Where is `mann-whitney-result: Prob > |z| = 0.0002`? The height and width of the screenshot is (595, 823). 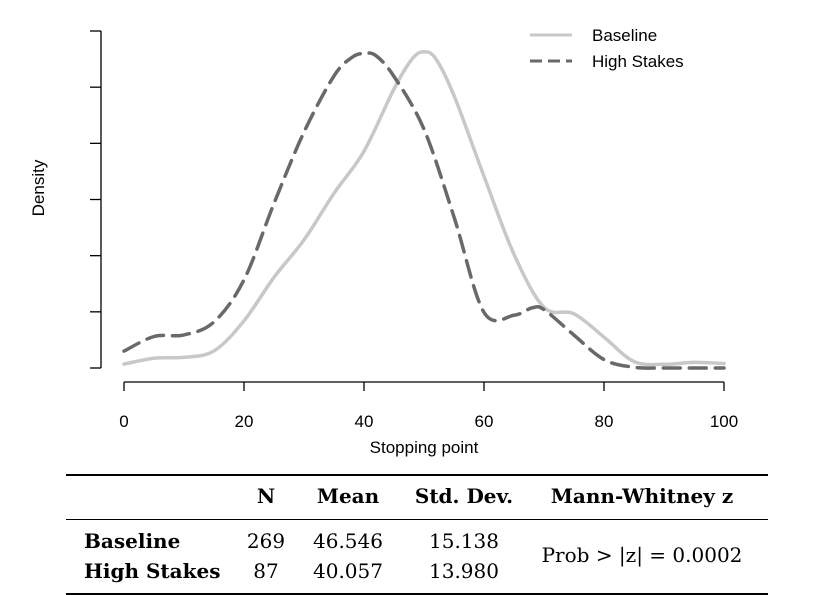
mann-whitney-result: Prob > |z| = 0.0002 is located at coordinates (642, 555).